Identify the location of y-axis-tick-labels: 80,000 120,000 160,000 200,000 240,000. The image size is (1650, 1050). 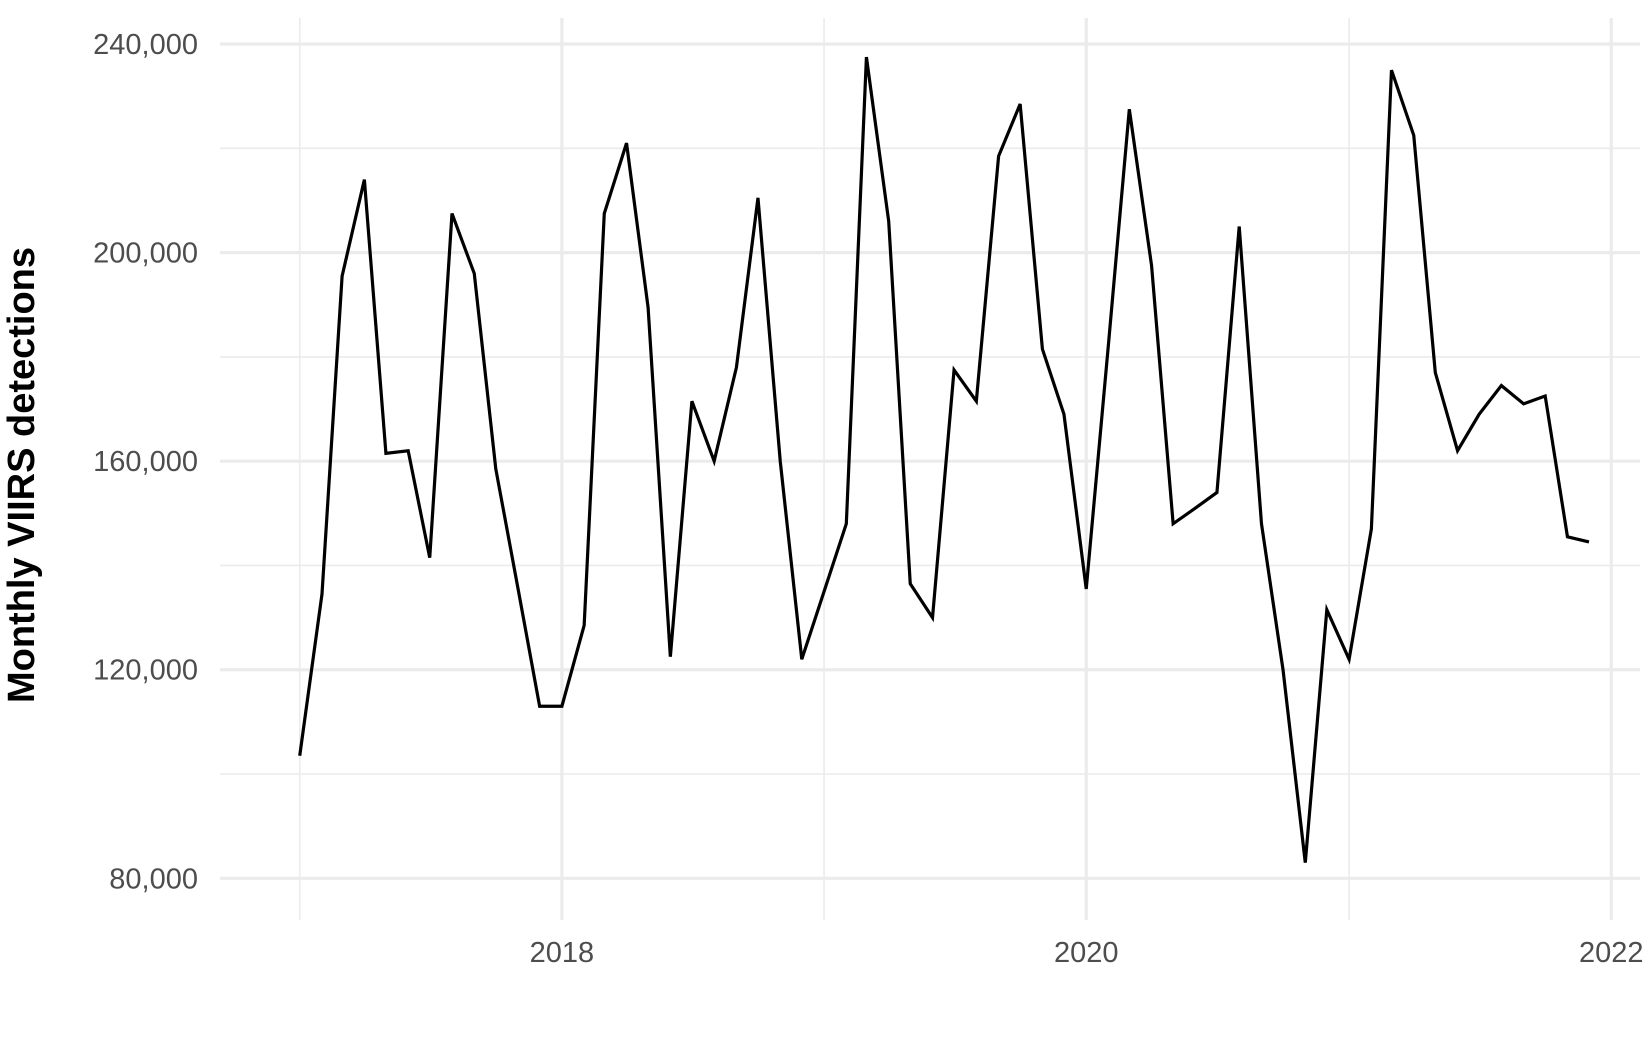
(145, 462).